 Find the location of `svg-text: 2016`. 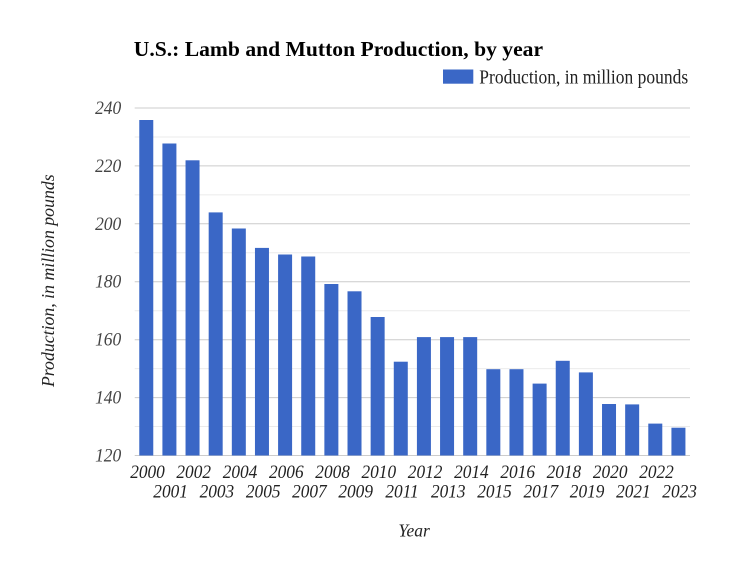

svg-text: 2016 is located at coordinates (517, 471).